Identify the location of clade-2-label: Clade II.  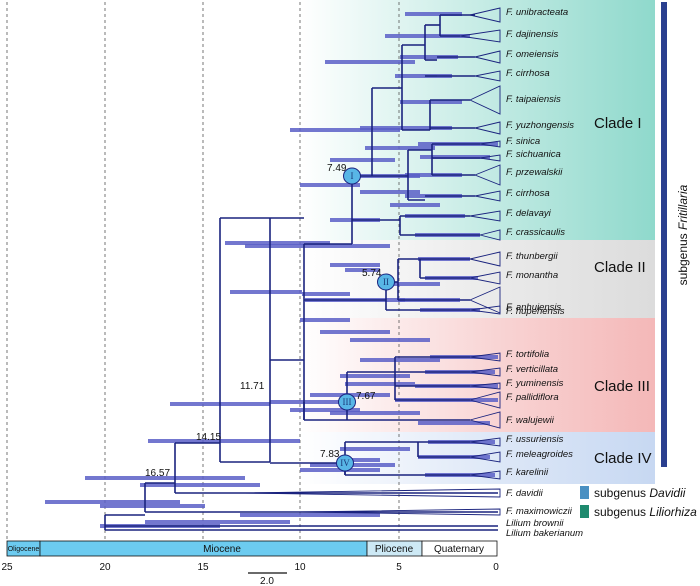
(620, 267).